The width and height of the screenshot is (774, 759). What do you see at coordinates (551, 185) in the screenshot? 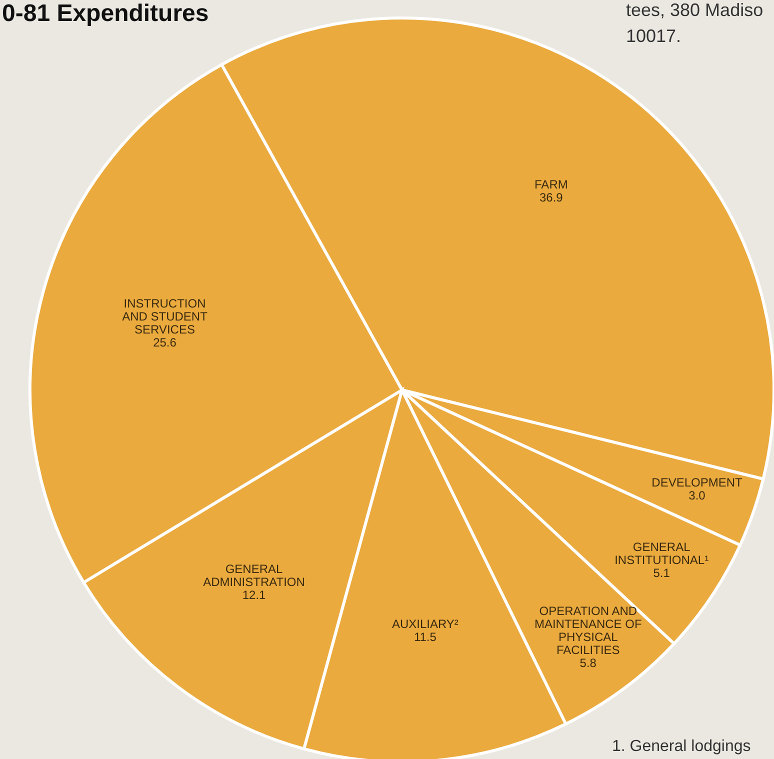
I see `slice-label: FARM` at bounding box center [551, 185].